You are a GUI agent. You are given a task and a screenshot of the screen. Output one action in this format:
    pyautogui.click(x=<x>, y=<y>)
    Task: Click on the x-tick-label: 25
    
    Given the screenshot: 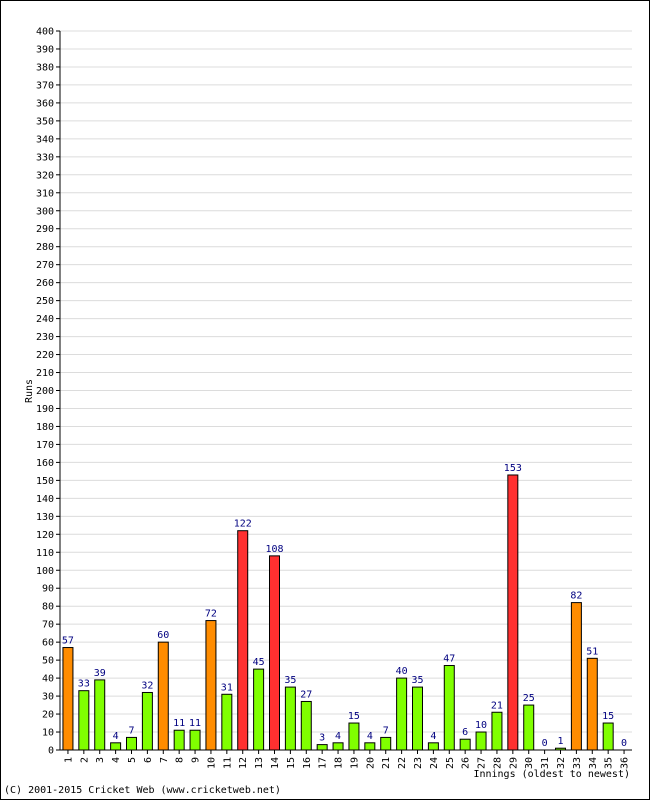 What is the action you would take?
    pyautogui.click(x=450, y=763)
    